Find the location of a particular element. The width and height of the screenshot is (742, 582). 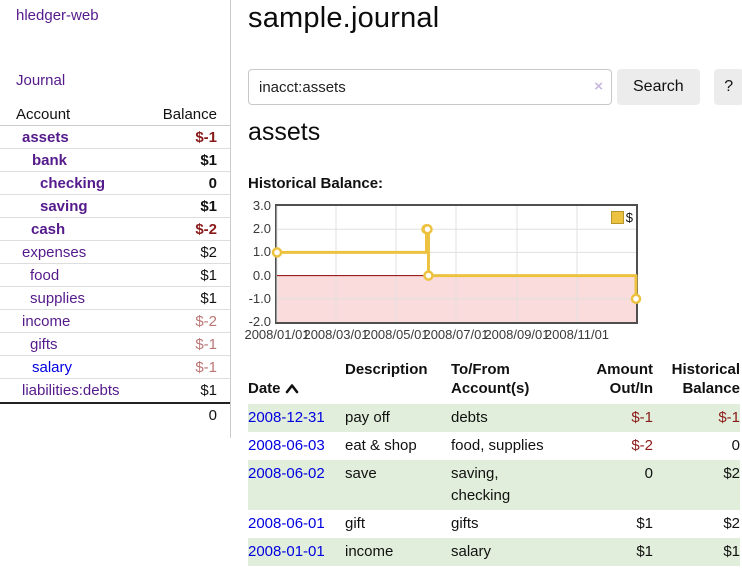

account-balance: $-1 is located at coordinates (206, 344).